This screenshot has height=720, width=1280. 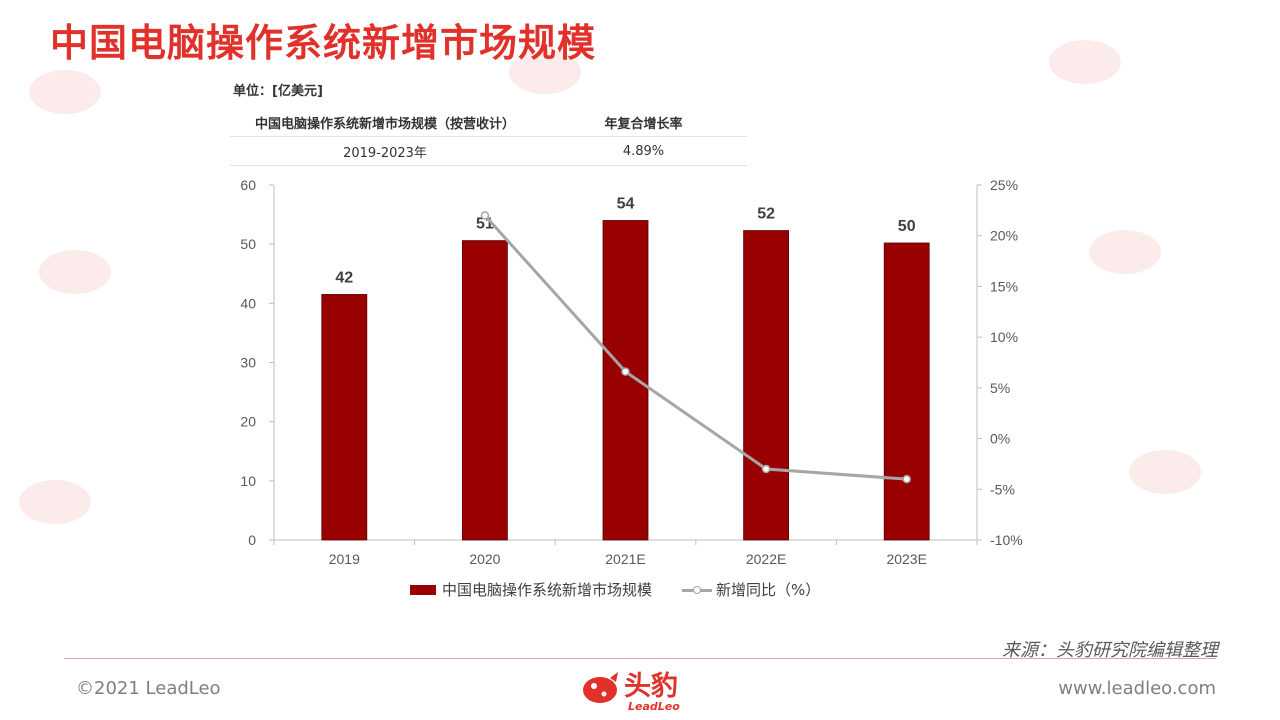 What do you see at coordinates (1110, 650) in the screenshot?
I see `source-note: 来源：头豹研究院编辑整理` at bounding box center [1110, 650].